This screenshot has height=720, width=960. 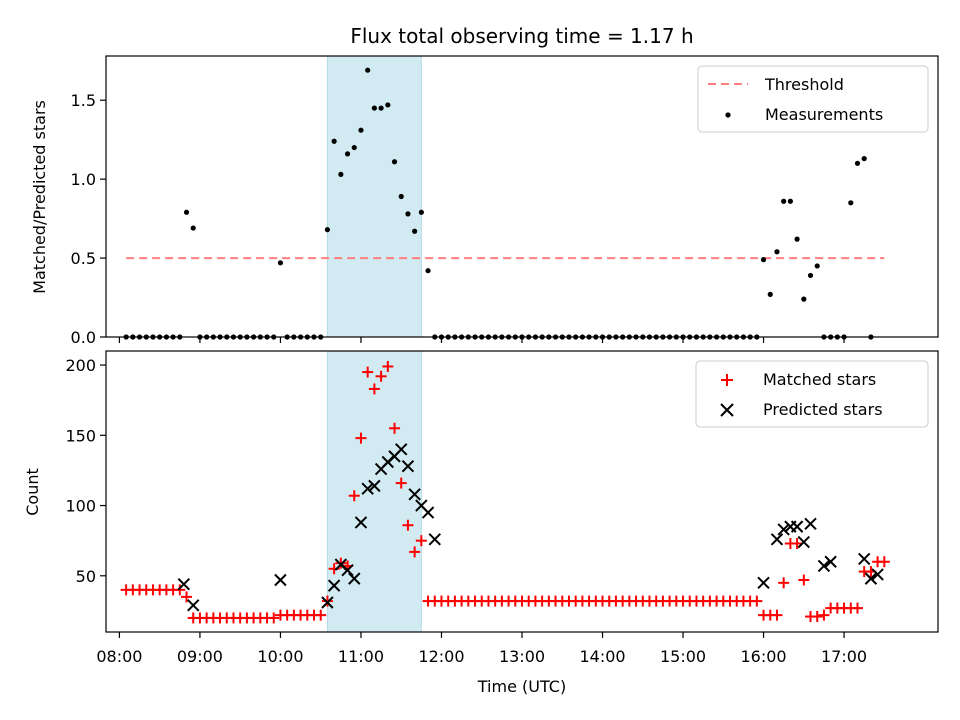 What do you see at coordinates (80, 435) in the screenshot?
I see `bottom-y-tick-label: 150` at bounding box center [80, 435].